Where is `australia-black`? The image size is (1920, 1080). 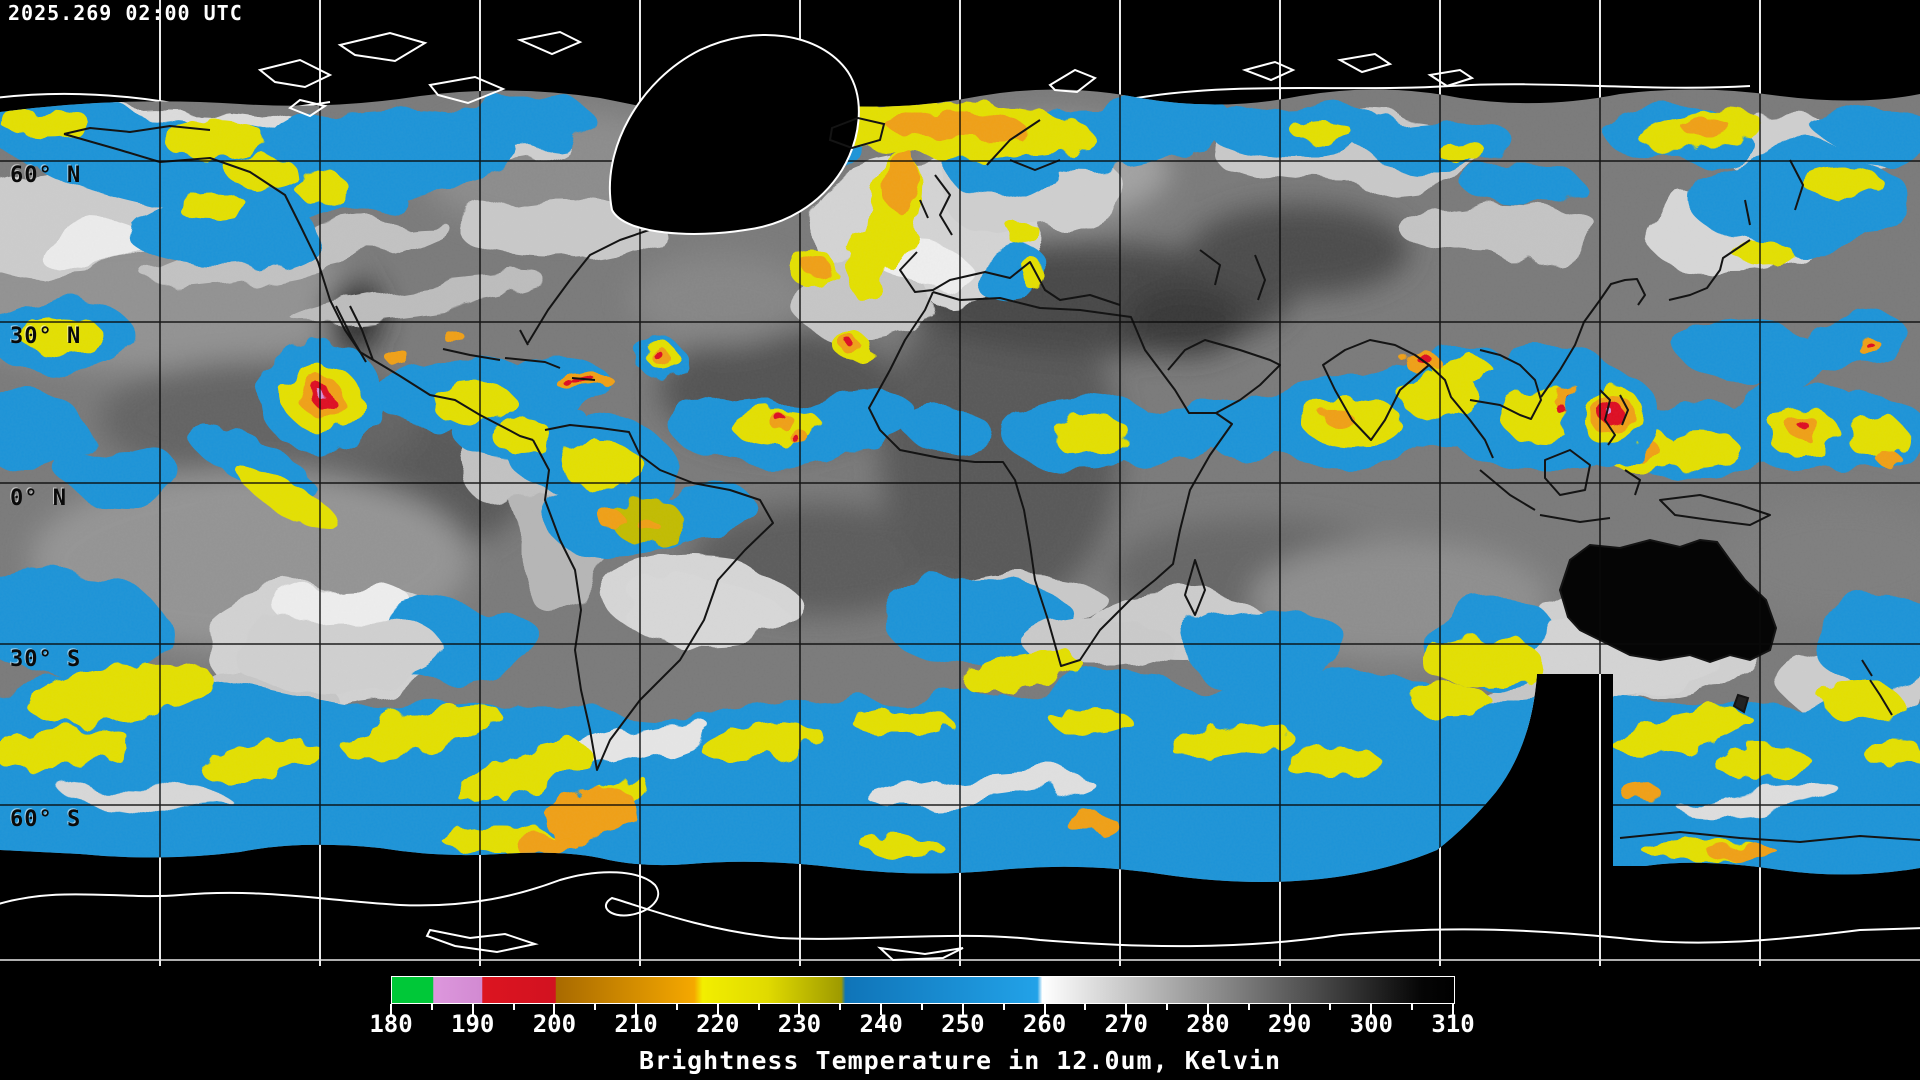 australia-black is located at coordinates (1668, 626).